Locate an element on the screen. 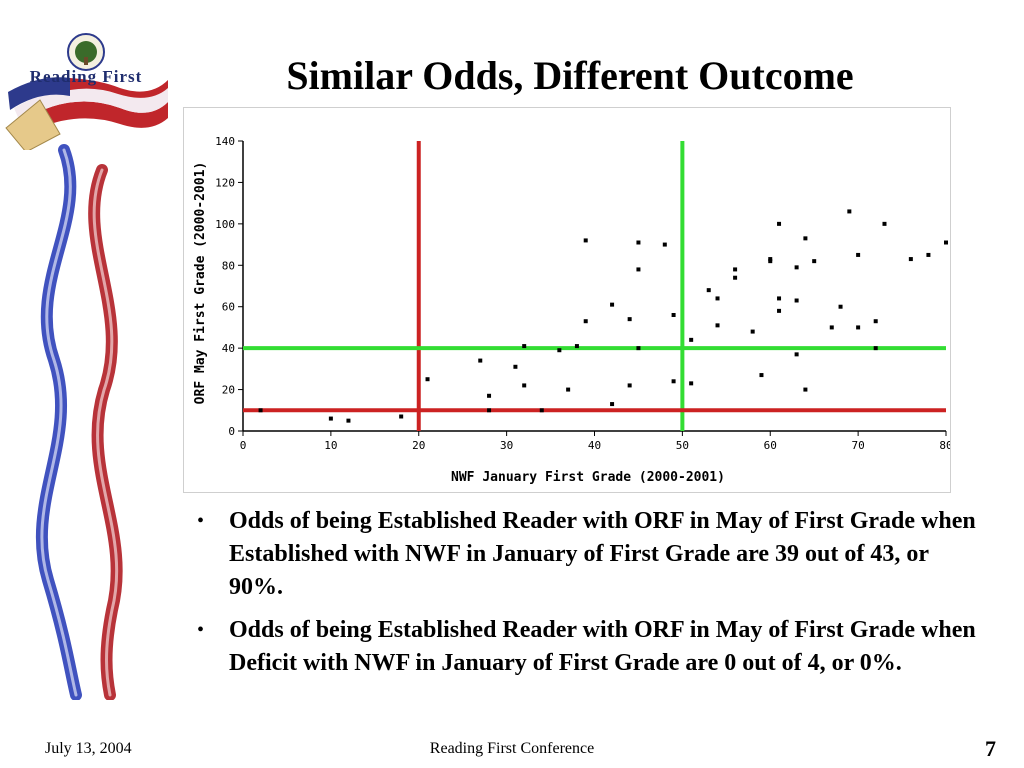 This screenshot has width=1024, height=768. page-number: 7 is located at coordinates (990, 748).